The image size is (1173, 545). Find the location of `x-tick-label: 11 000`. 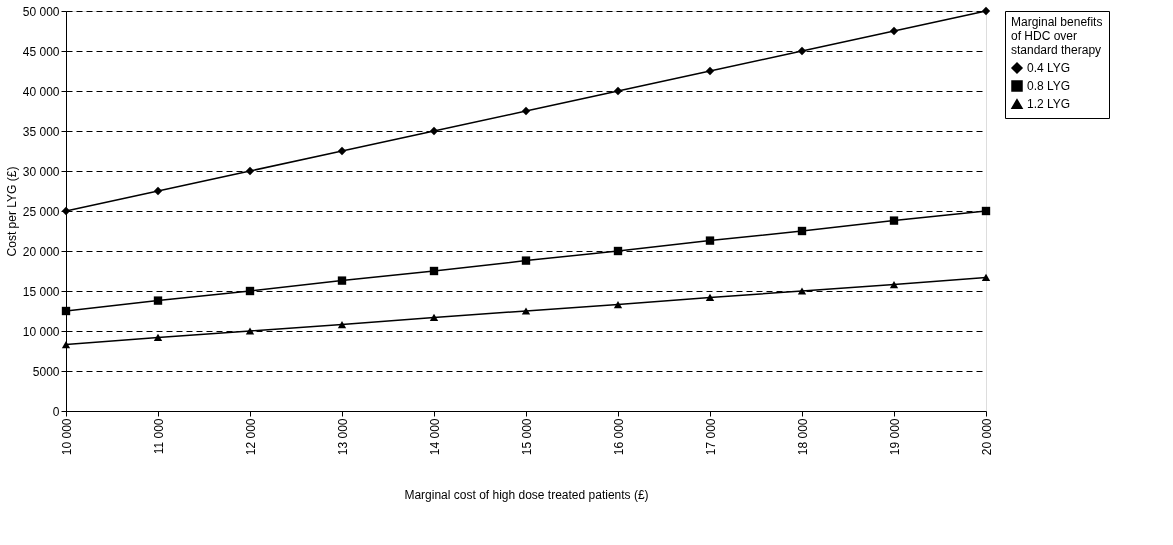

x-tick-label: 11 000 is located at coordinates (158, 436).